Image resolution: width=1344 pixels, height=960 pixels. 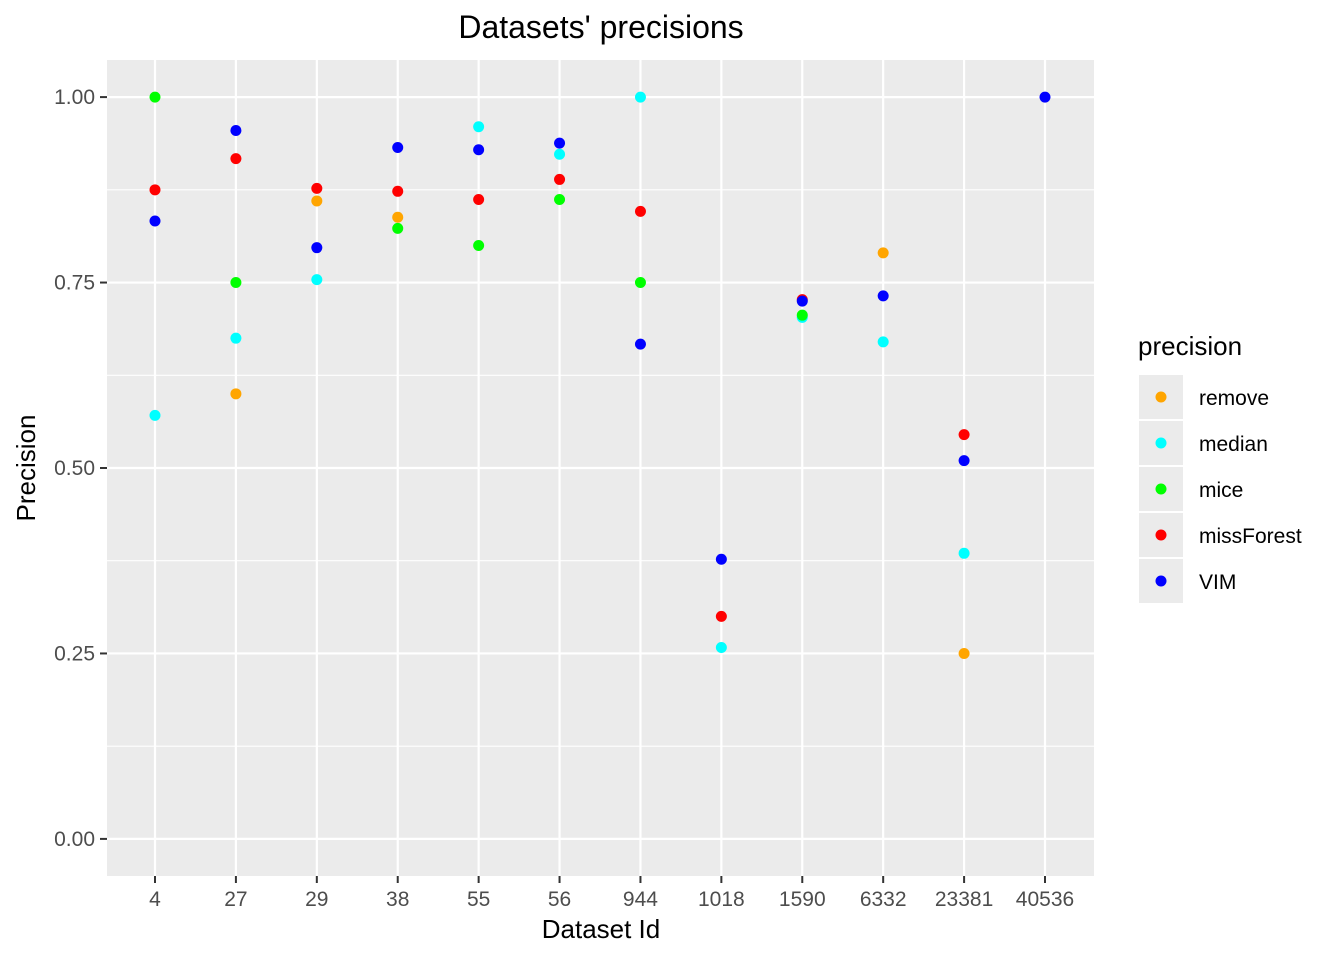 I want to click on x-tick-label: 944, so click(x=640, y=899).